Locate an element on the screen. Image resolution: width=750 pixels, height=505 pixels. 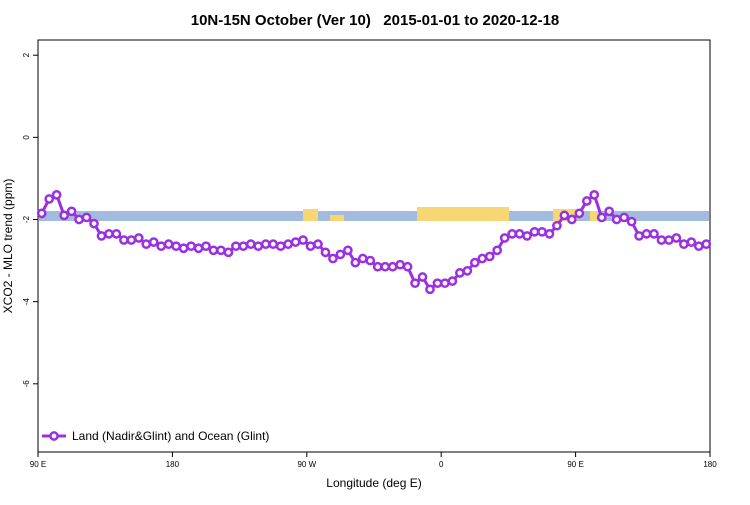
x-tick-label: 0 is located at coordinates (441, 464).